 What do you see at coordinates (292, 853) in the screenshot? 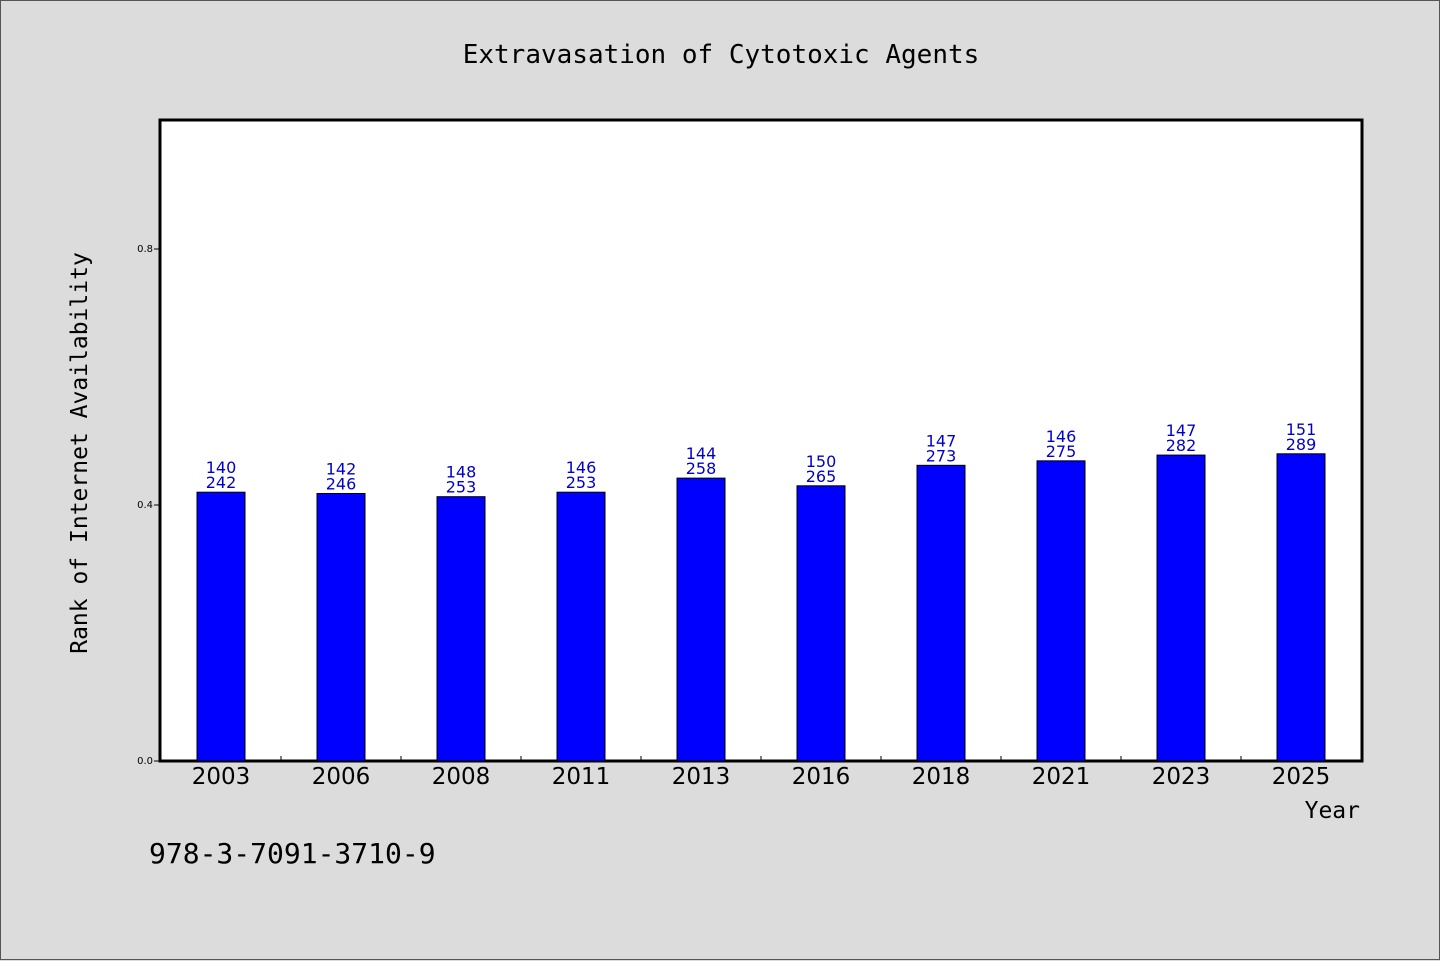
I see `isbn-footer: 978-3-7091-3710-9` at bounding box center [292, 853].